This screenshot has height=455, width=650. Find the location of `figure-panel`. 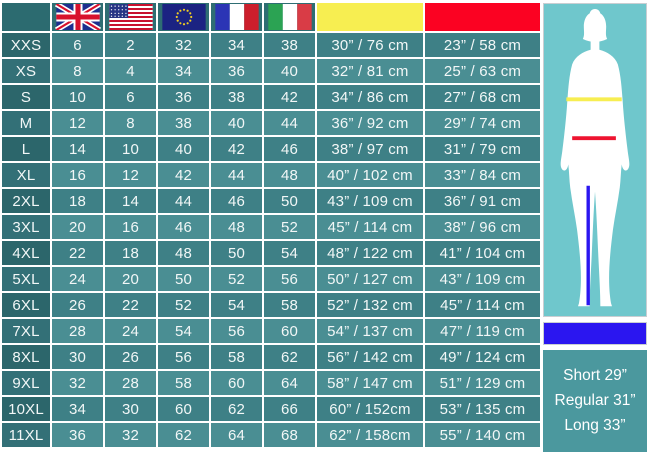

figure-panel is located at coordinates (595, 160).